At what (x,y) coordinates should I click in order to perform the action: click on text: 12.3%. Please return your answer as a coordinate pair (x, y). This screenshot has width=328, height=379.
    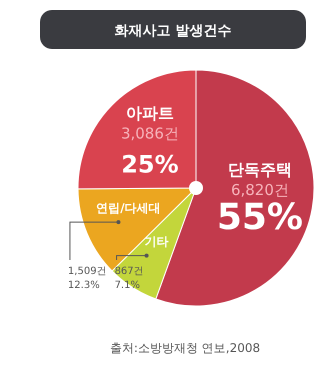
    Looking at the image, I should click on (84, 285).